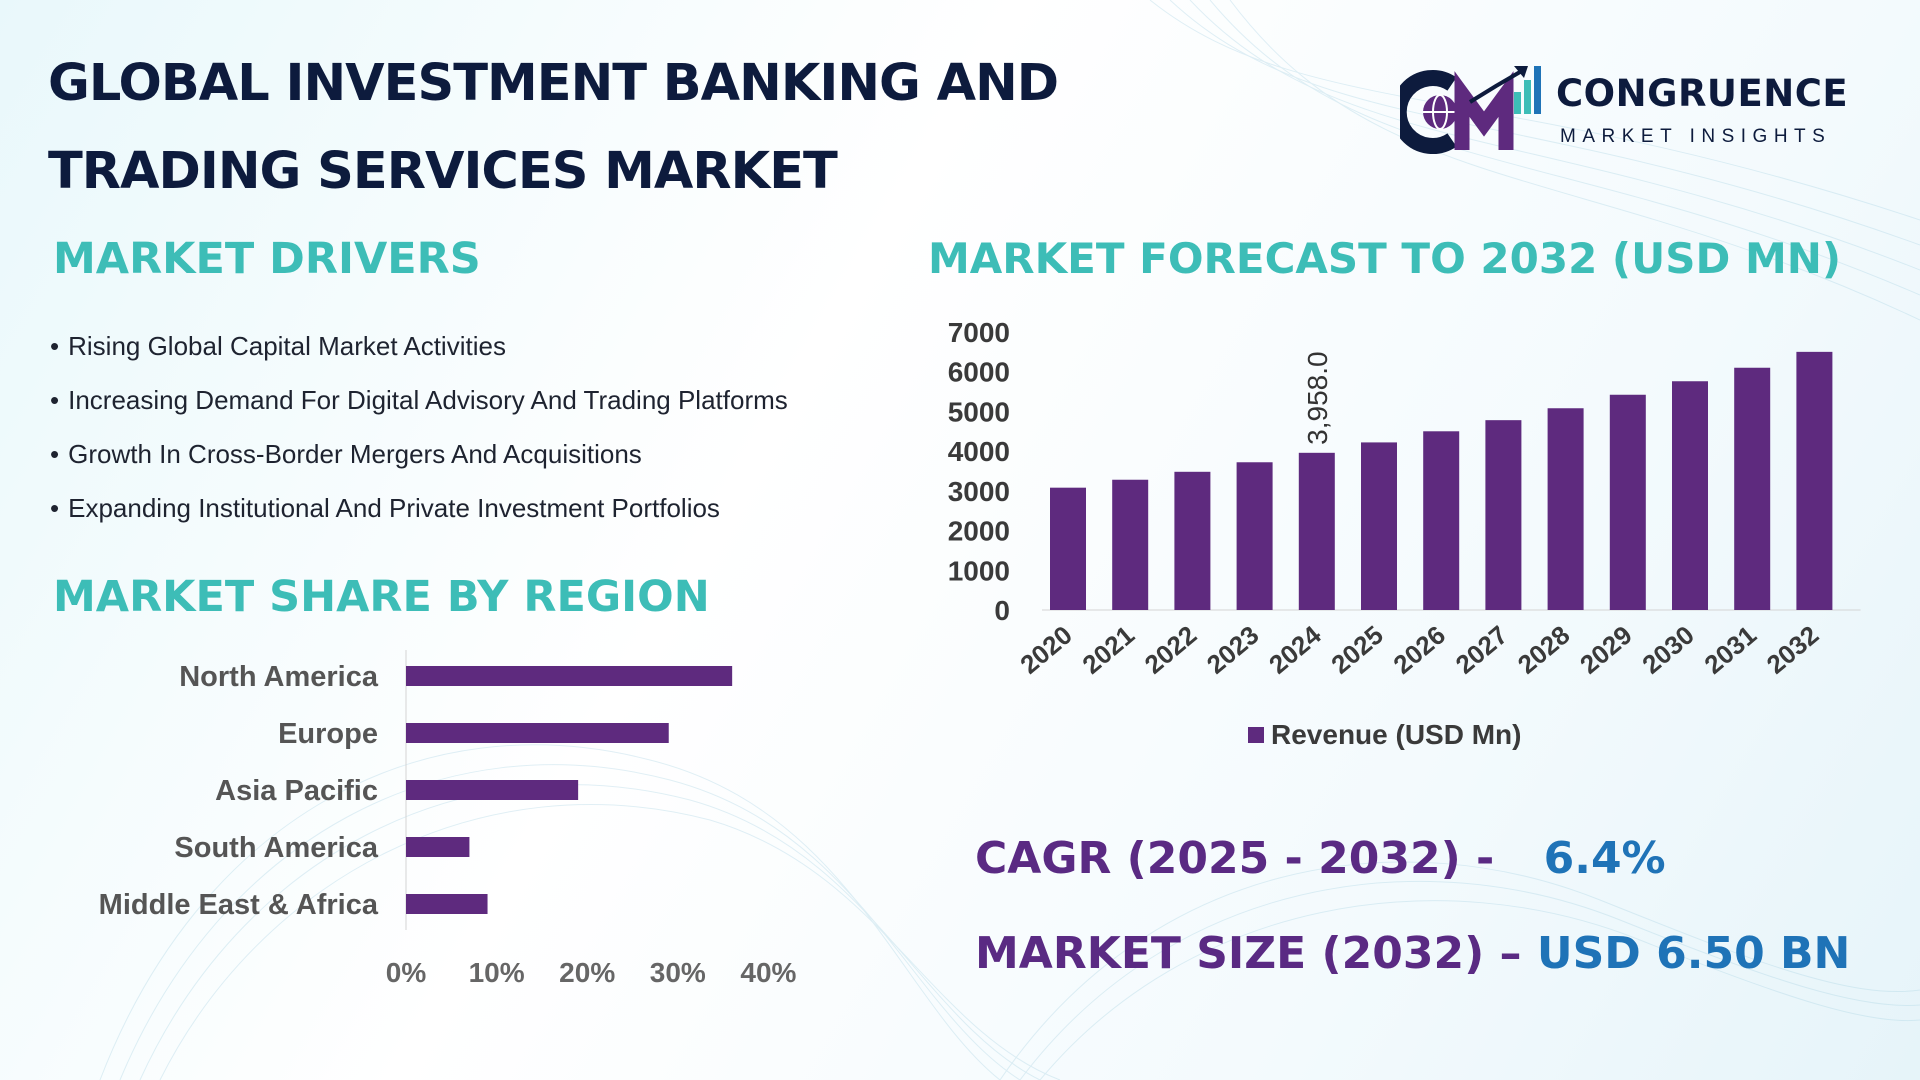 The width and height of the screenshot is (1920, 1080). I want to click on forecast-y-tick-label: 5000, so click(979, 411).